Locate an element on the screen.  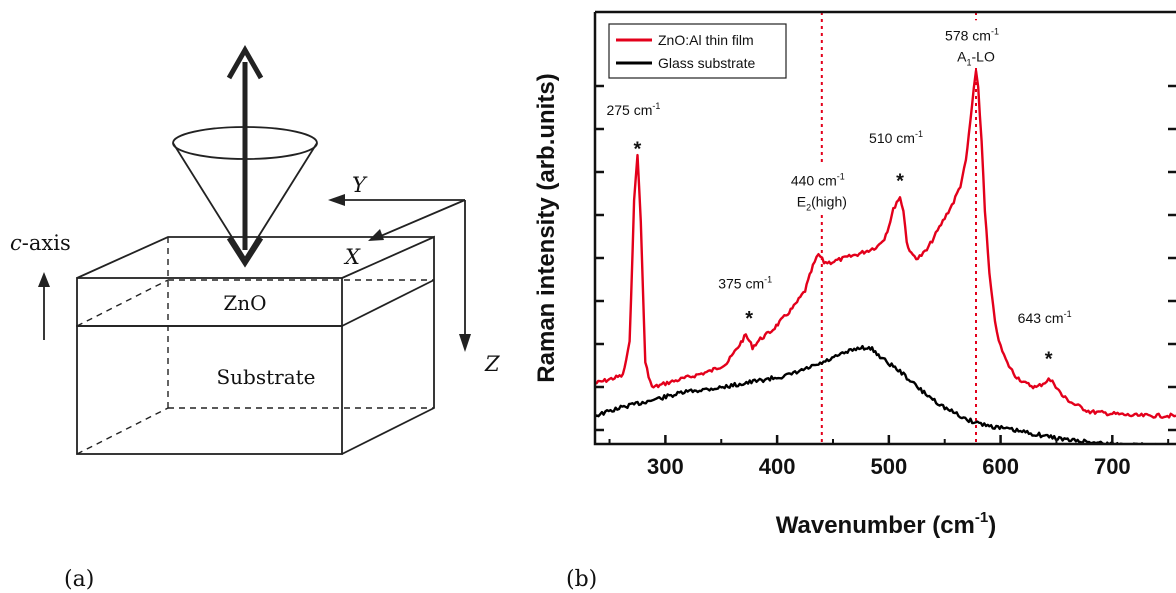
substrate-front is located at coordinates (209, 390).